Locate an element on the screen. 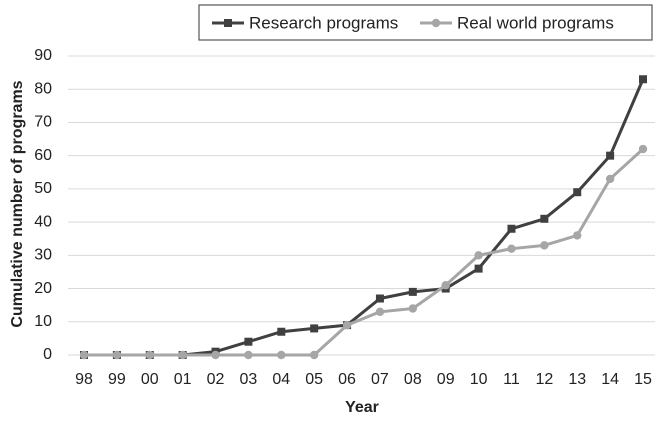  x-tick-label: 07 is located at coordinates (380, 379).